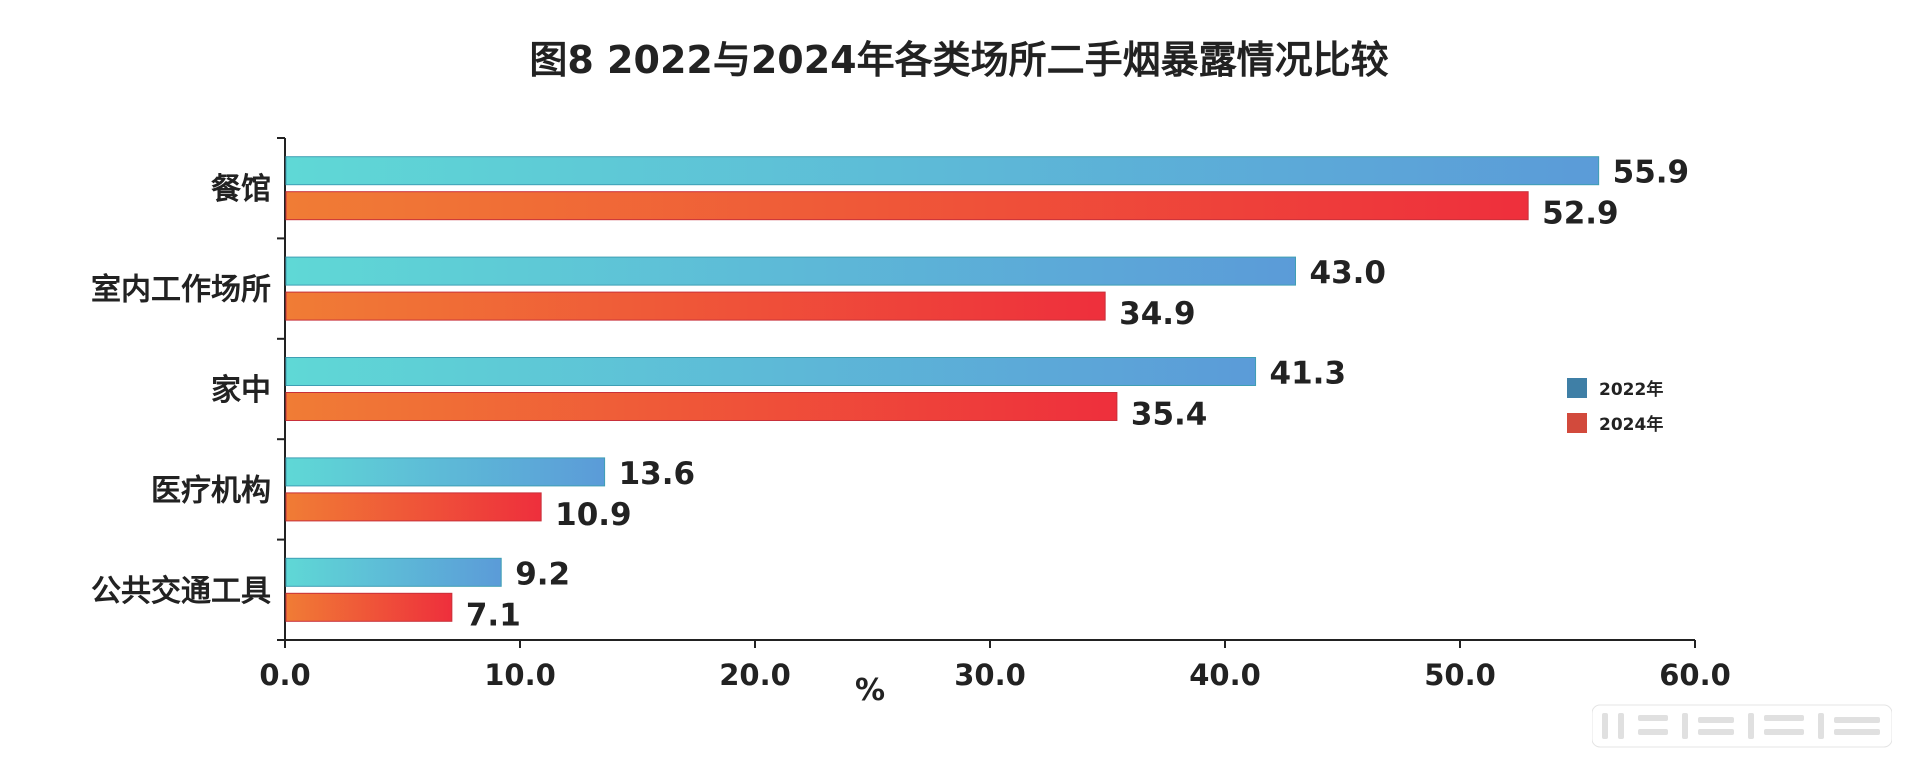 The height and width of the screenshot is (770, 1918). What do you see at coordinates (1580, 214) in the screenshot?
I see `value-label-2024: 52.9` at bounding box center [1580, 214].